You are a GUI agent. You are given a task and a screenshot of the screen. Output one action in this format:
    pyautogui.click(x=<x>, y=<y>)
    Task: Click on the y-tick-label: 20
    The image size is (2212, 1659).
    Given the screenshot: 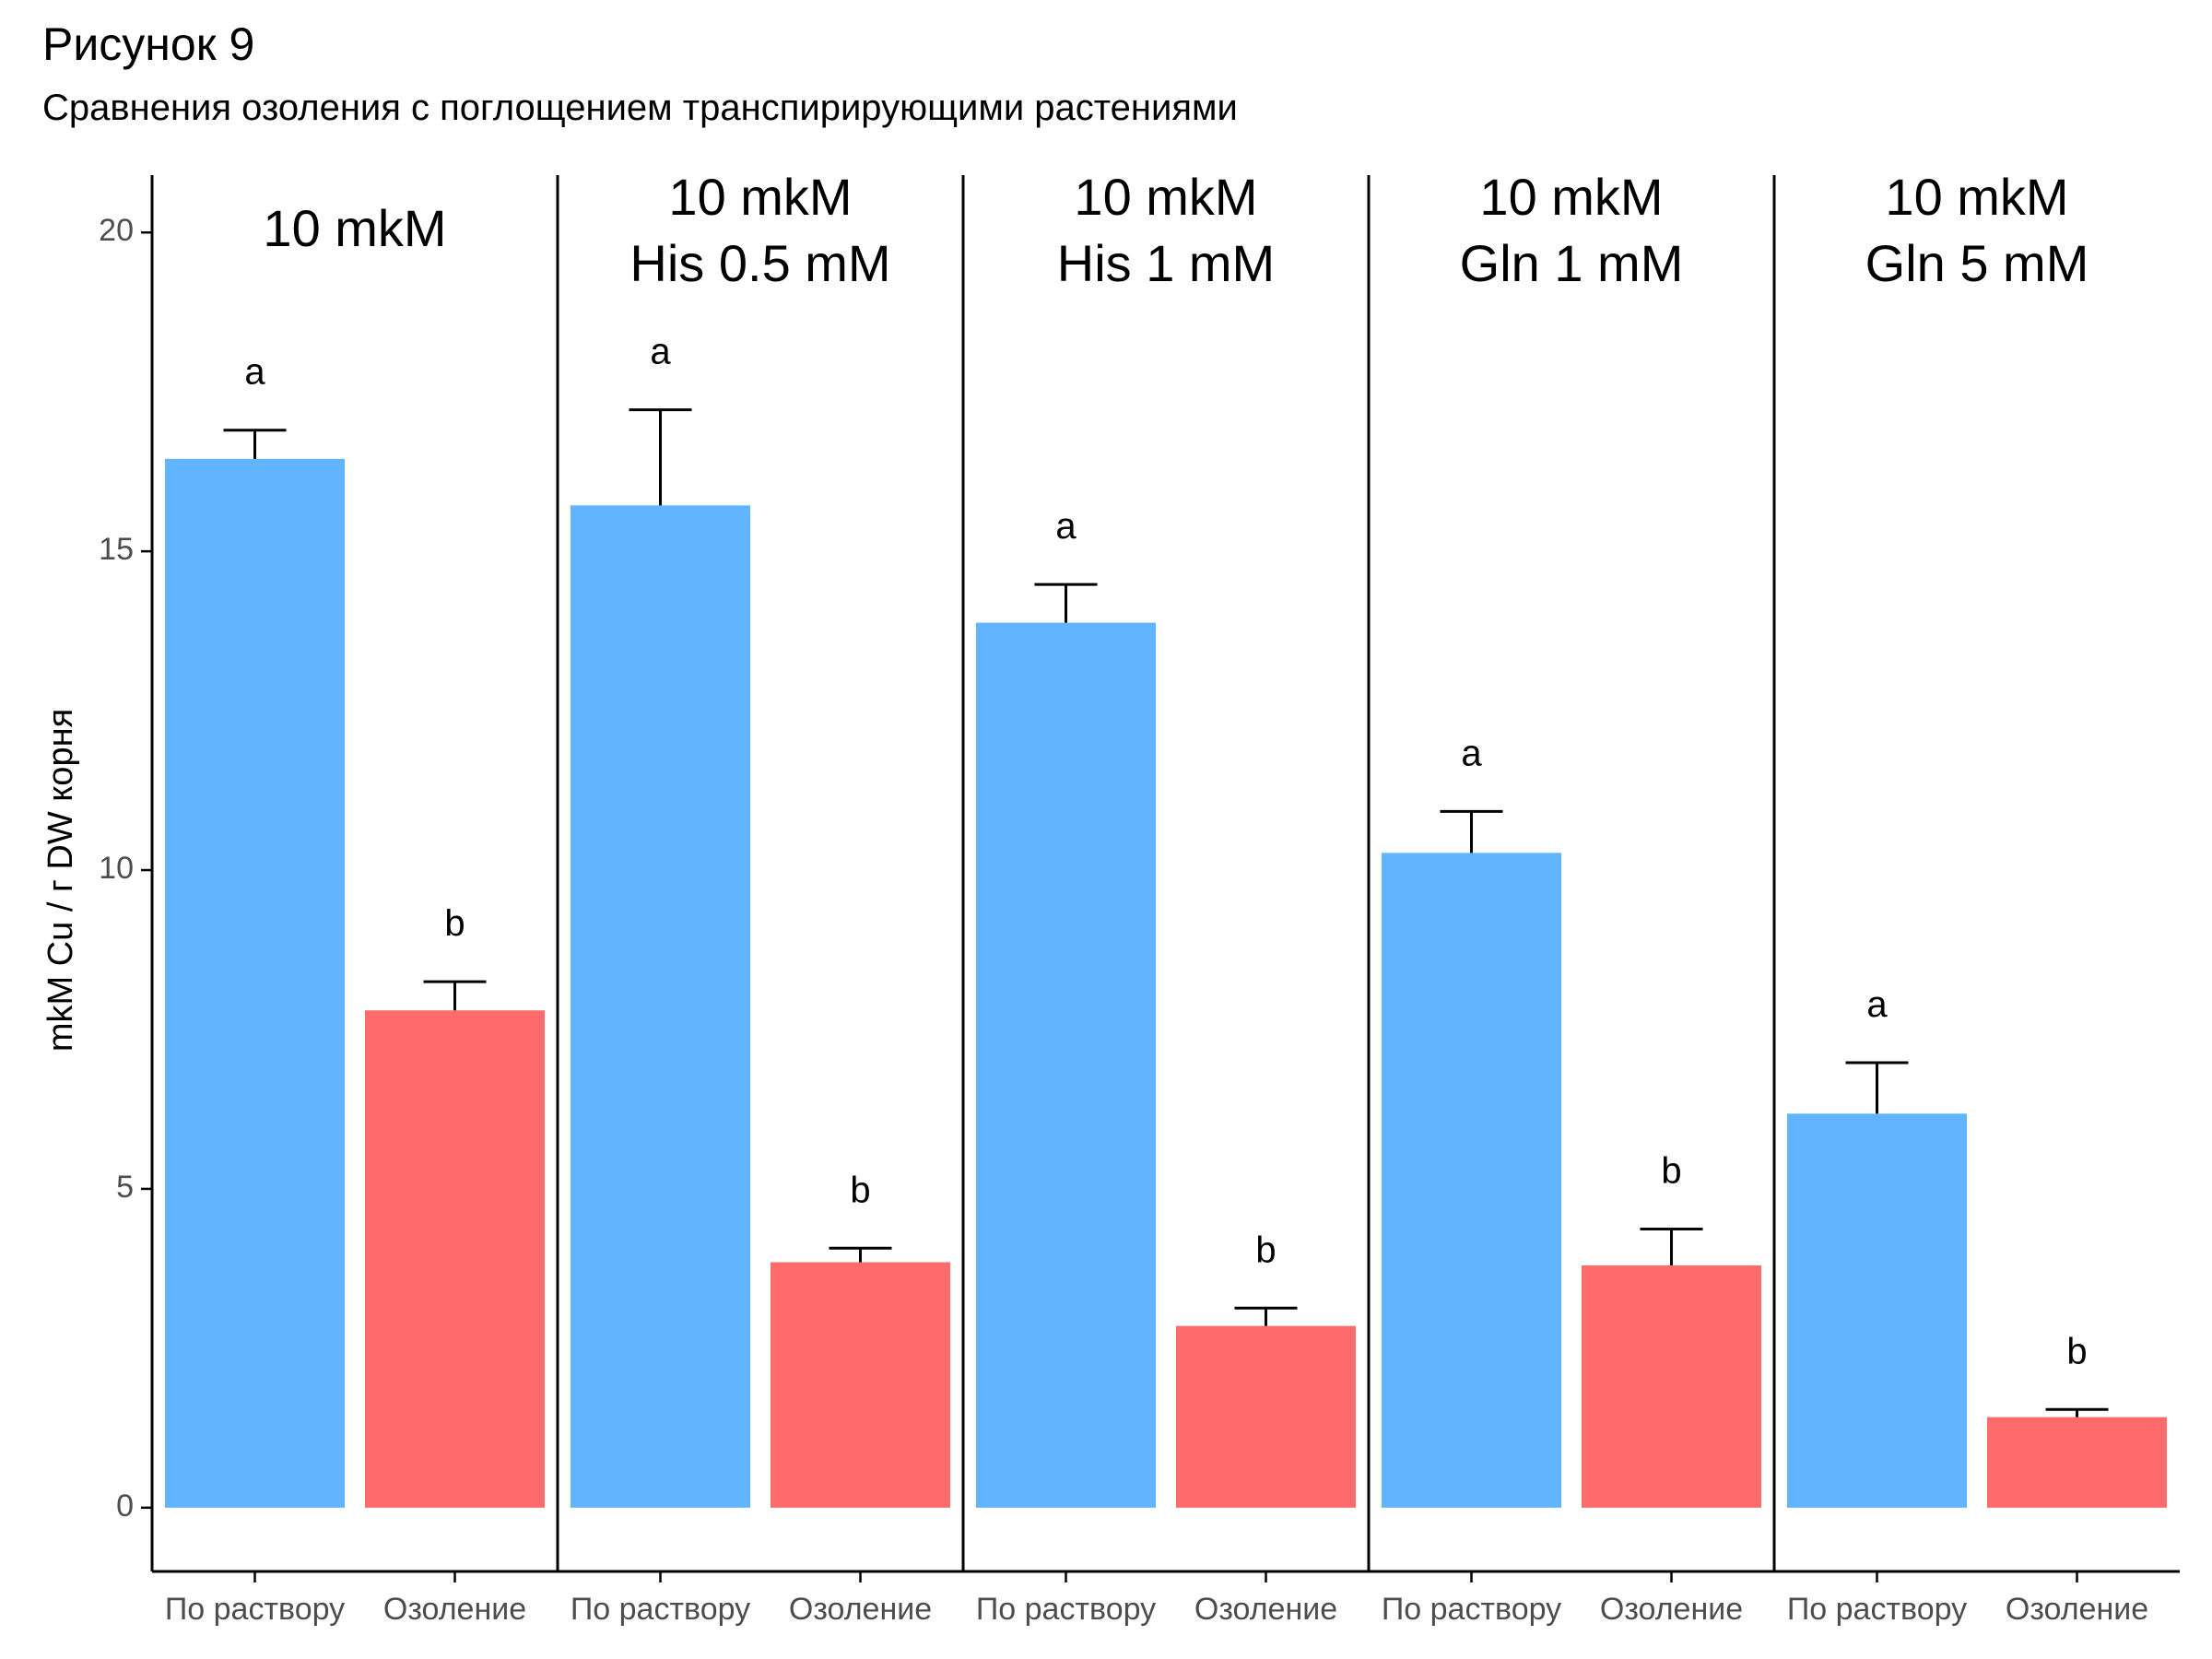 What is the action you would take?
    pyautogui.click(x=116, y=230)
    